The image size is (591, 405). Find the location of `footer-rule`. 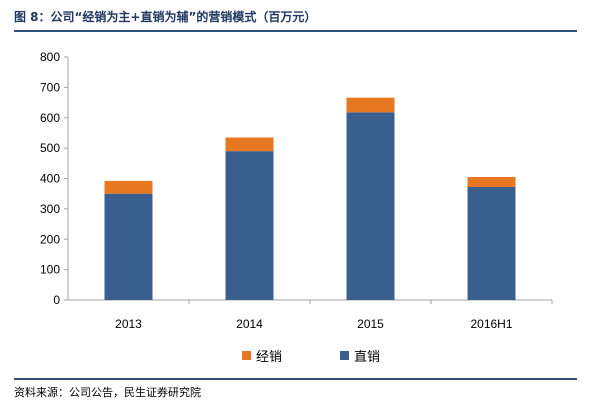

footer-rule is located at coordinates (295, 379).